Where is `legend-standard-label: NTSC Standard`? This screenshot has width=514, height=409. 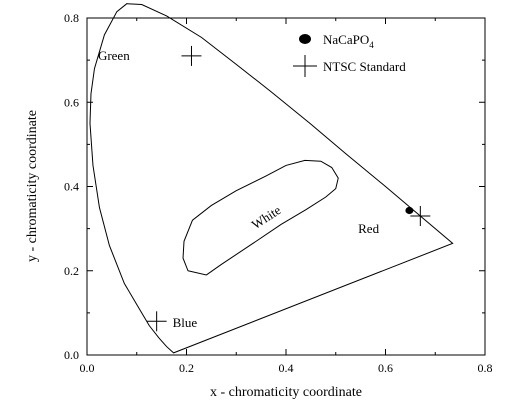 legend-standard-label: NTSC Standard is located at coordinates (364, 66).